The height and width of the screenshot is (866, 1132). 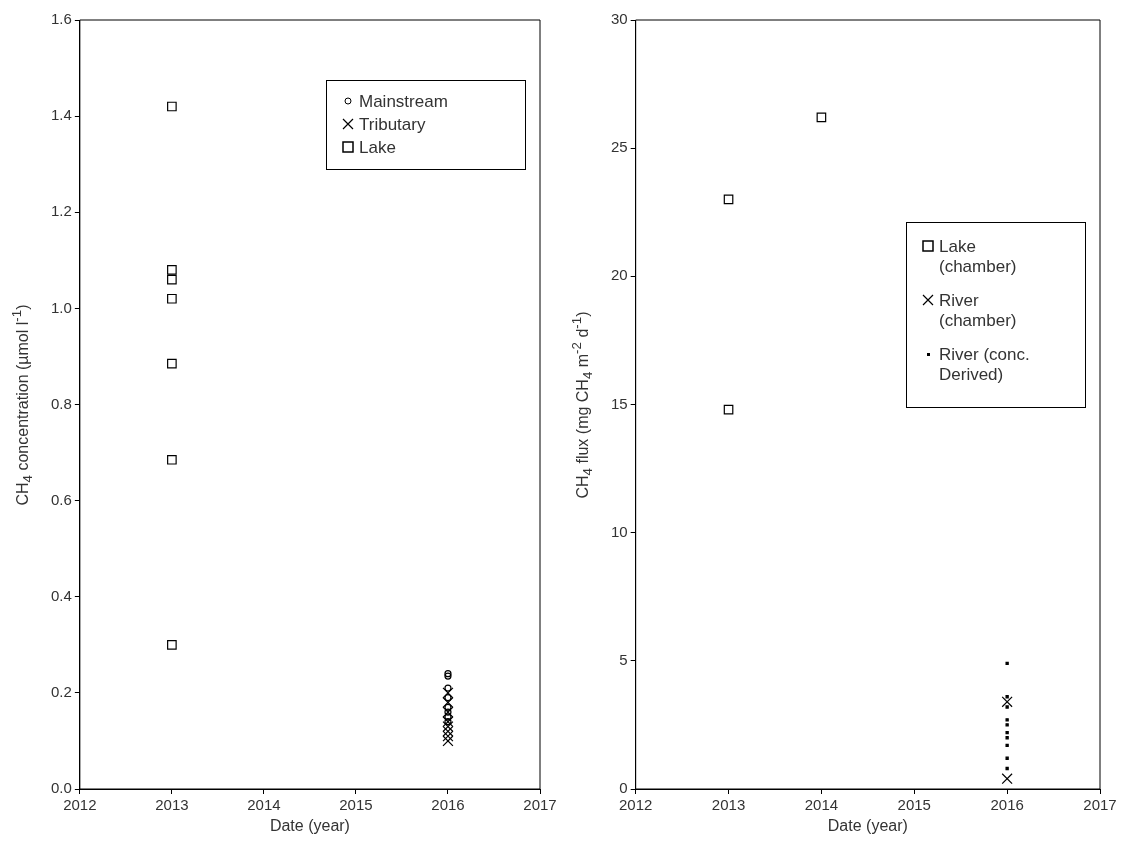 What do you see at coordinates (392, 125) in the screenshot?
I see `legend-label: Tributary` at bounding box center [392, 125].